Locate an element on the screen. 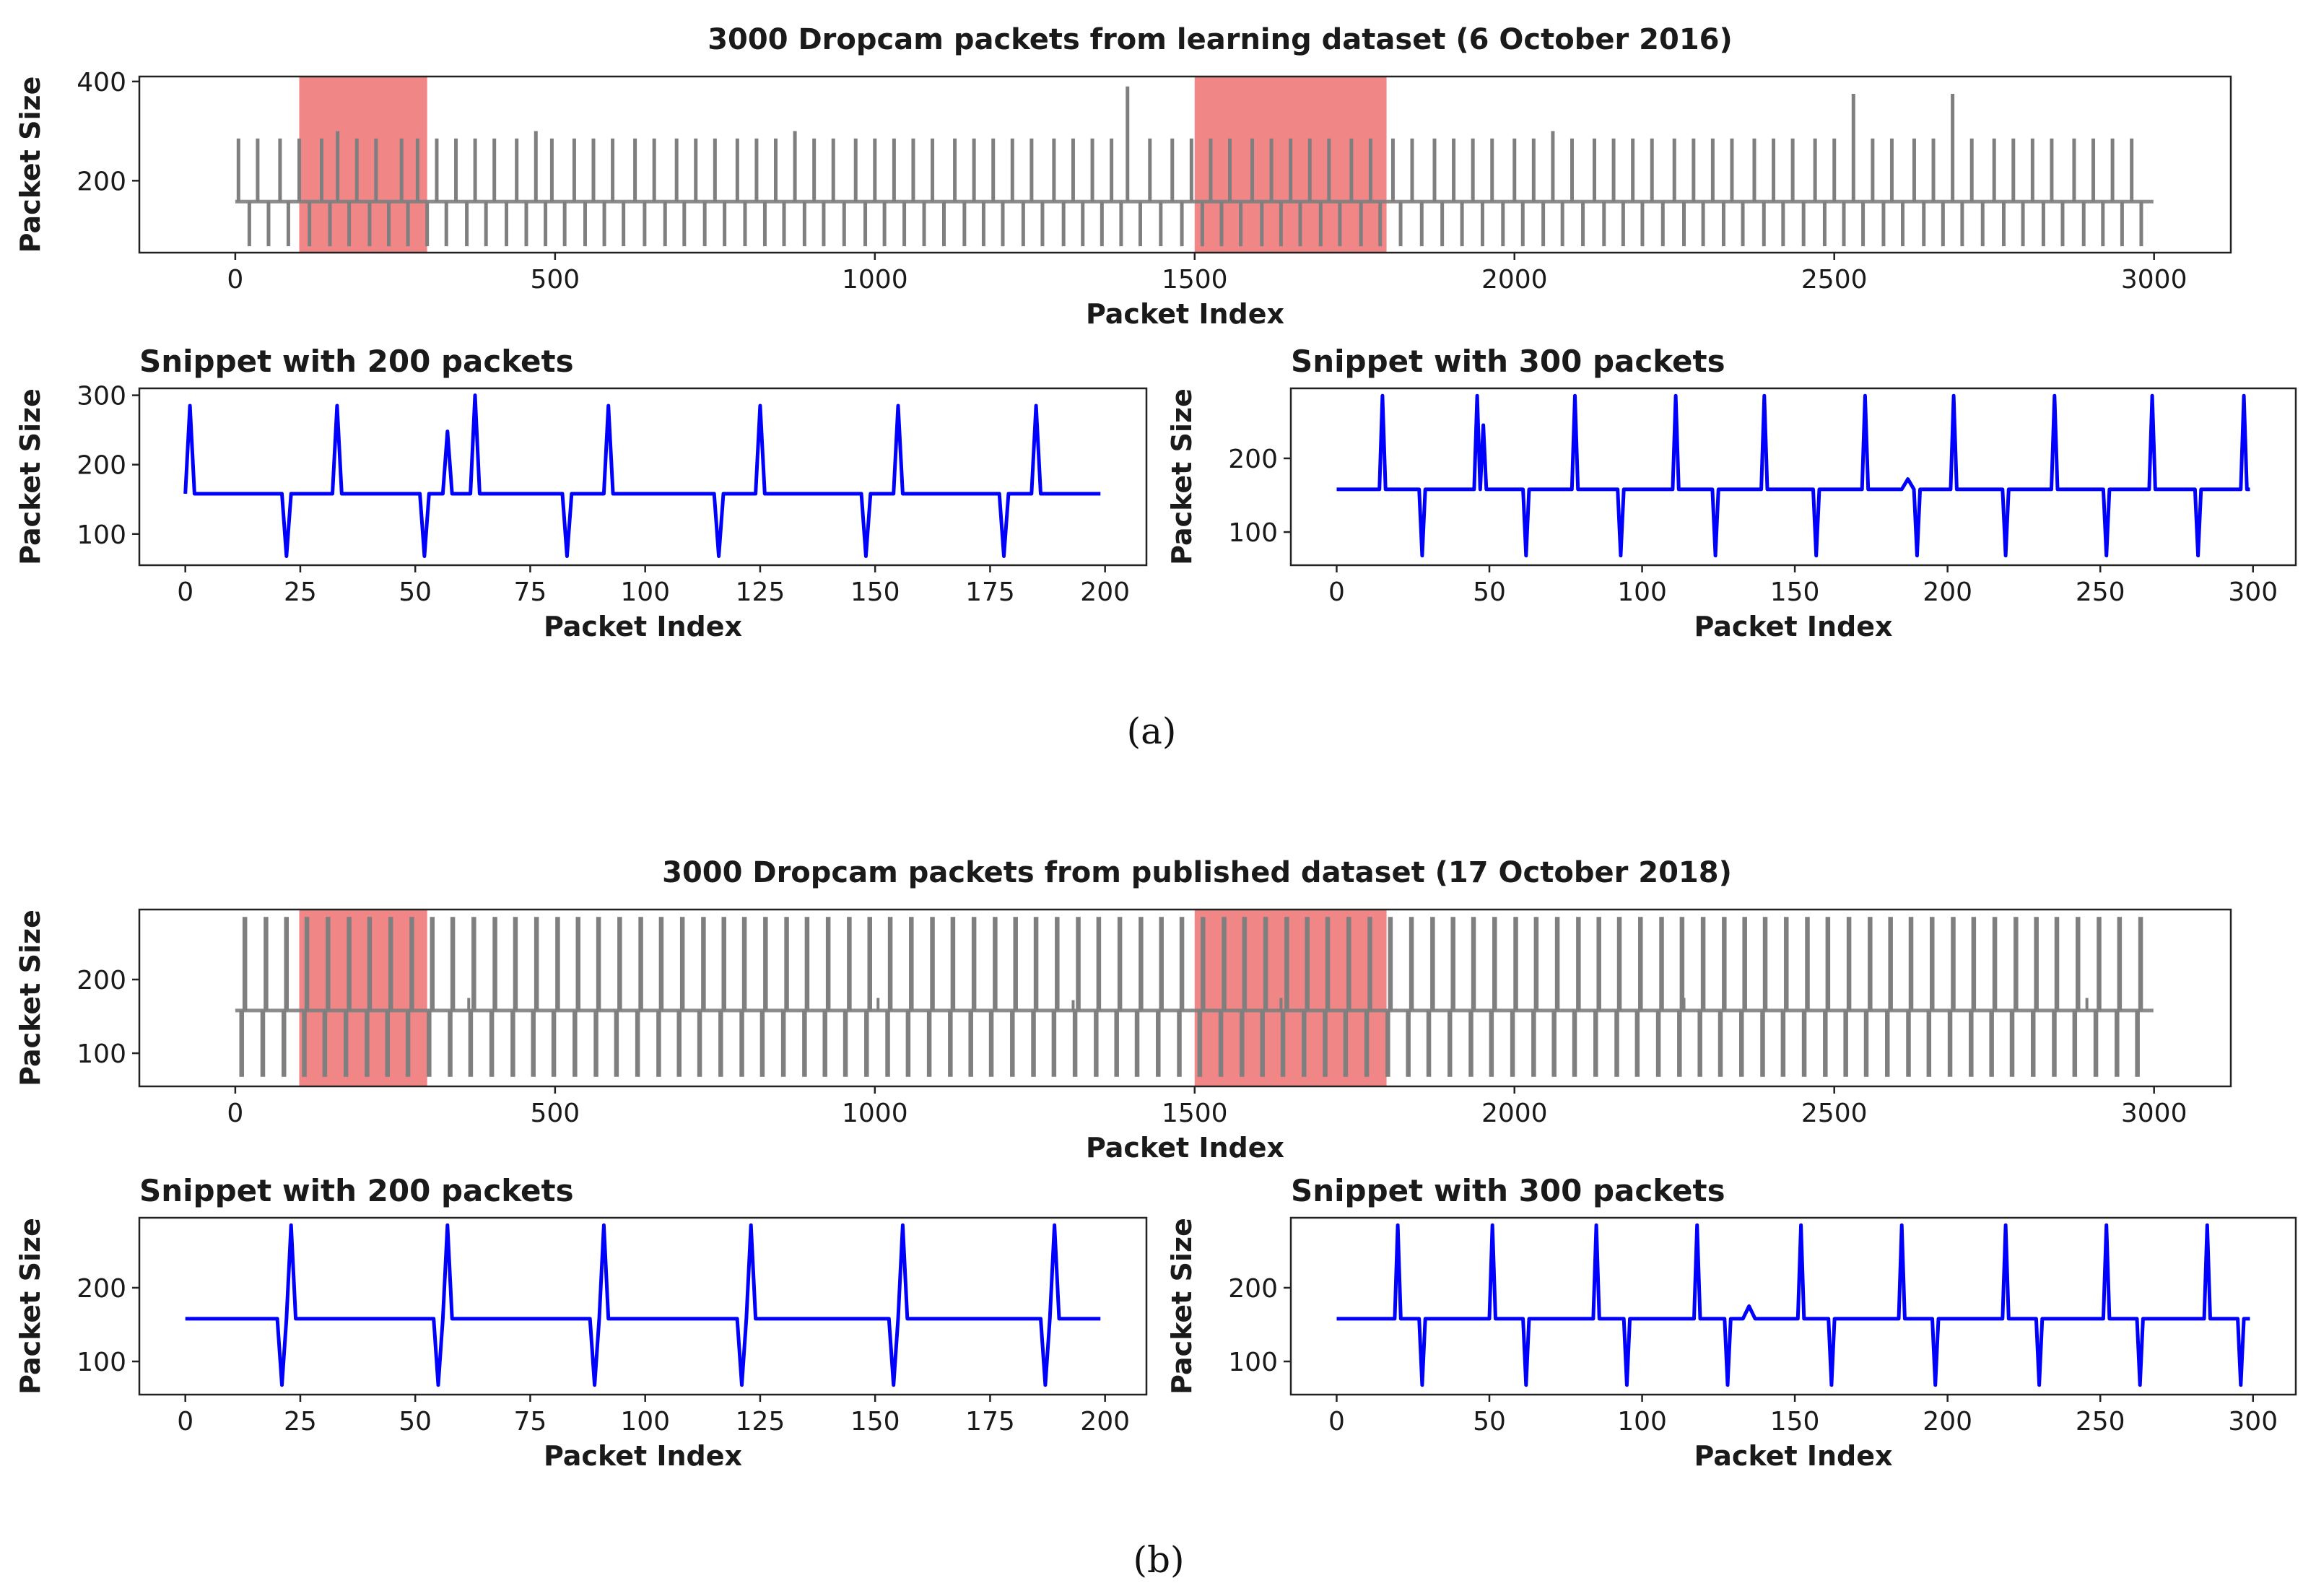  caption-a: (a) is located at coordinates (1152, 731).